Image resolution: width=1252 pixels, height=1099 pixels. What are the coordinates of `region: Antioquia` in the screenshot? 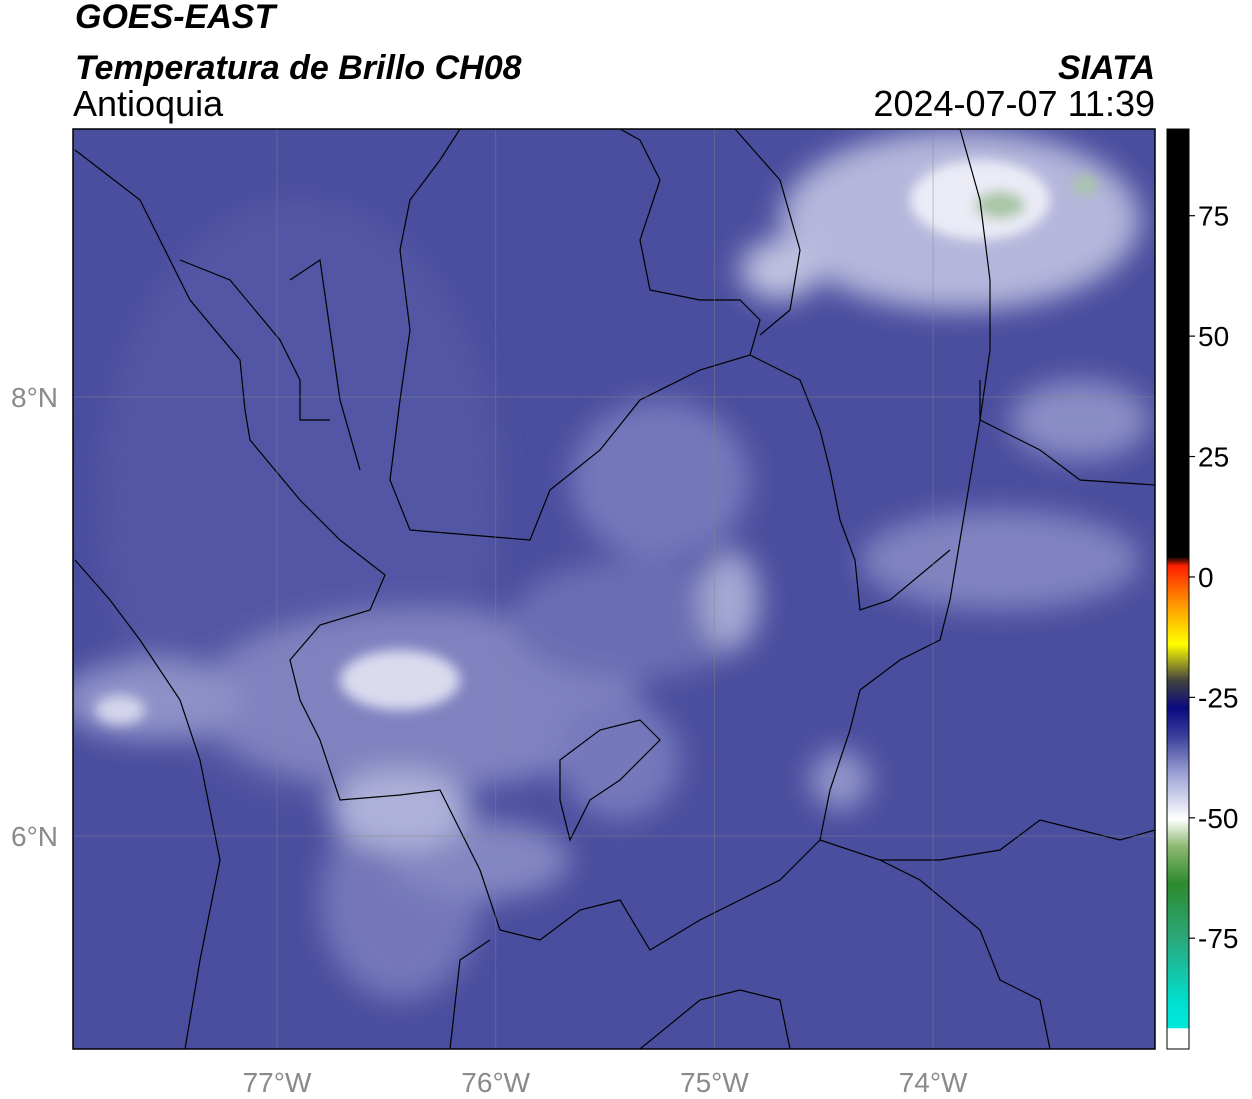 It's located at (148, 103).